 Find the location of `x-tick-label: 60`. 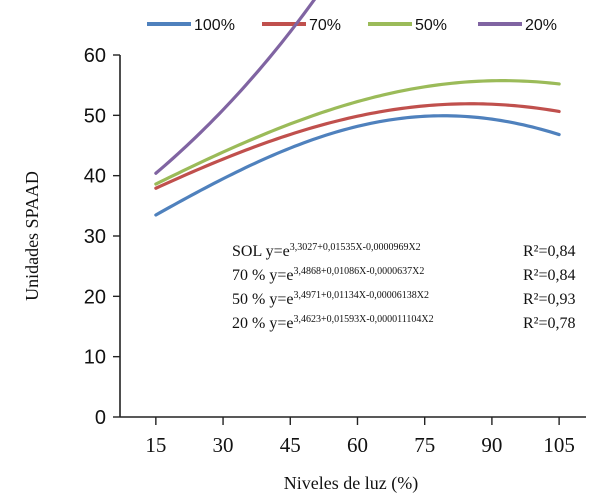

x-tick-label: 60 is located at coordinates (357, 445).